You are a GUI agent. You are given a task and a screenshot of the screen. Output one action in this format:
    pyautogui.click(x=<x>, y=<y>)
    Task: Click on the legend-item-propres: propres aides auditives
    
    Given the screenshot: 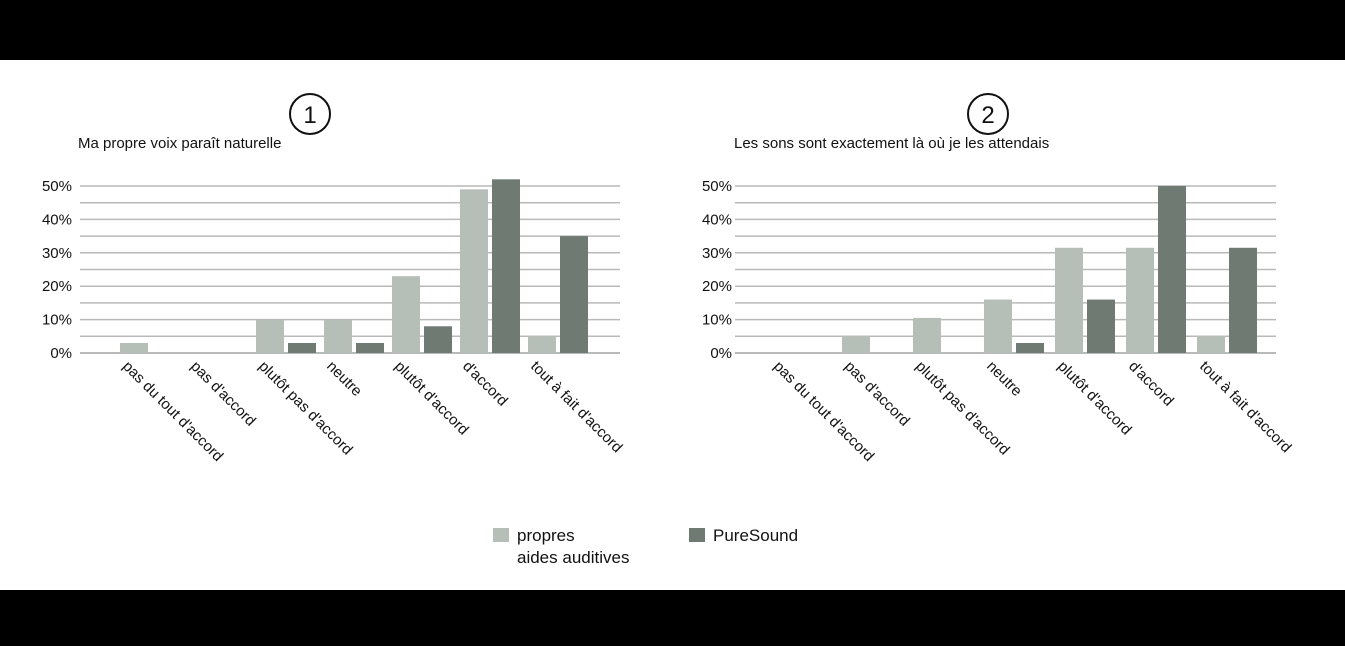 What is the action you would take?
    pyautogui.click(x=561, y=547)
    